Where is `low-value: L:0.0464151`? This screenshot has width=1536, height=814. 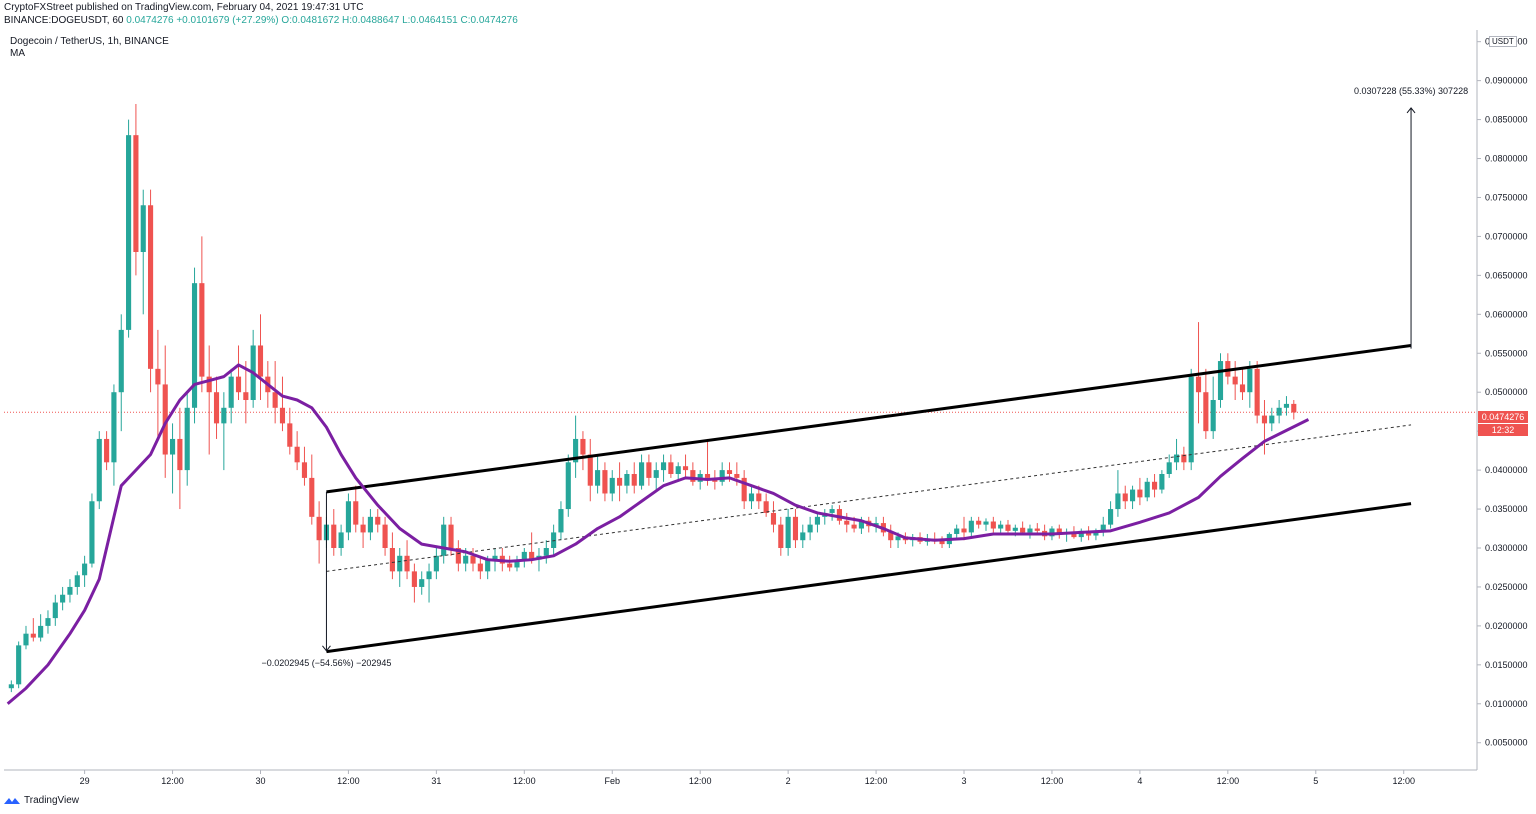 low-value: L:0.0464151 is located at coordinates (430, 20).